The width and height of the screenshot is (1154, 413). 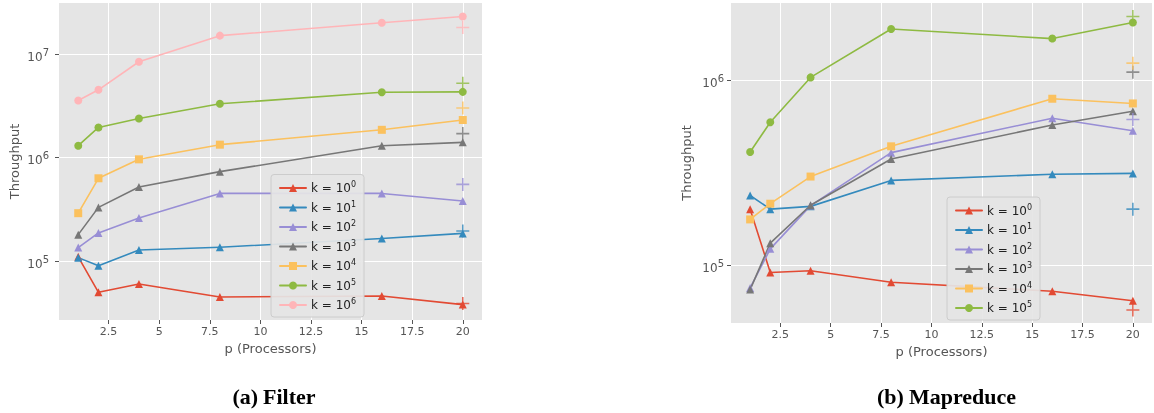 What do you see at coordinates (274, 396) in the screenshot?
I see `text: (a) Filter` at bounding box center [274, 396].